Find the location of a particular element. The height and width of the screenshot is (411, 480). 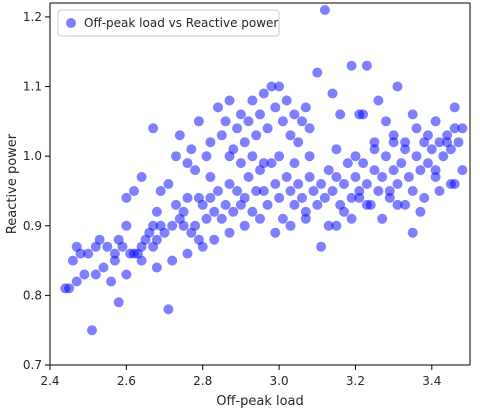

y-axis-label: Reactive power is located at coordinates (12, 183).